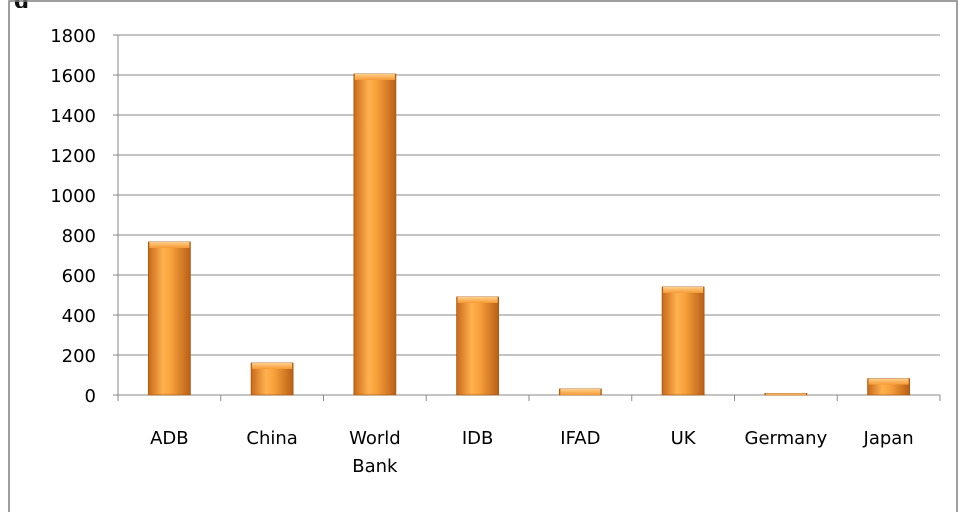  What do you see at coordinates (375, 466) in the screenshot?
I see `x-category-label: Bank` at bounding box center [375, 466].